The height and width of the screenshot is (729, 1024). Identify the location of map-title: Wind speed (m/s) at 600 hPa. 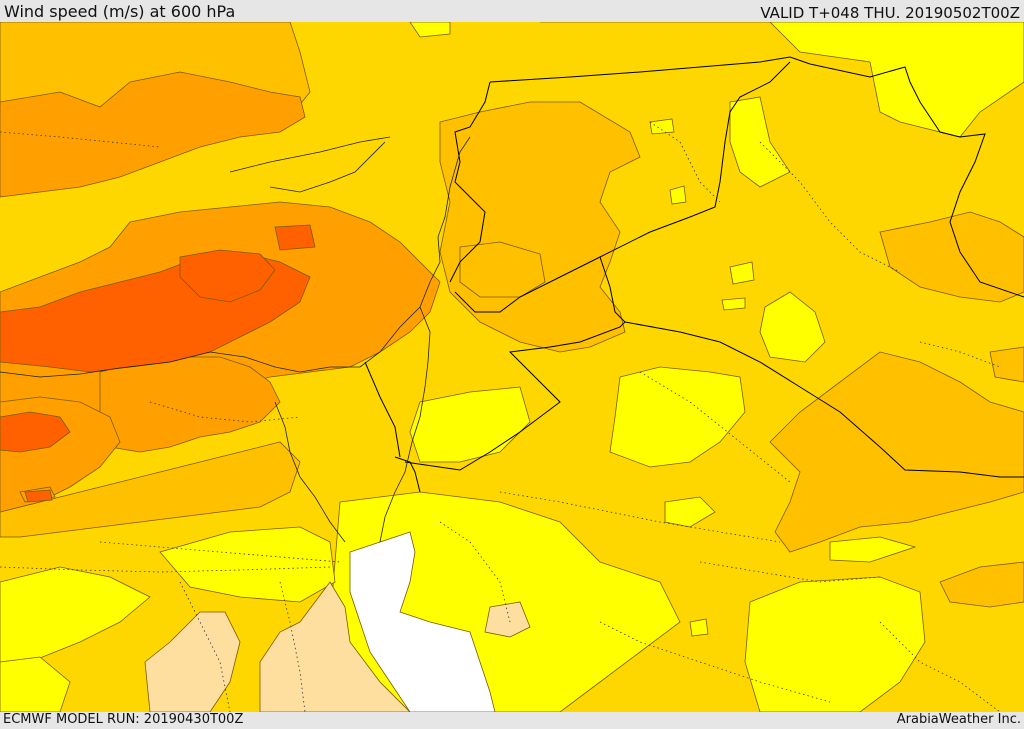
(120, 11).